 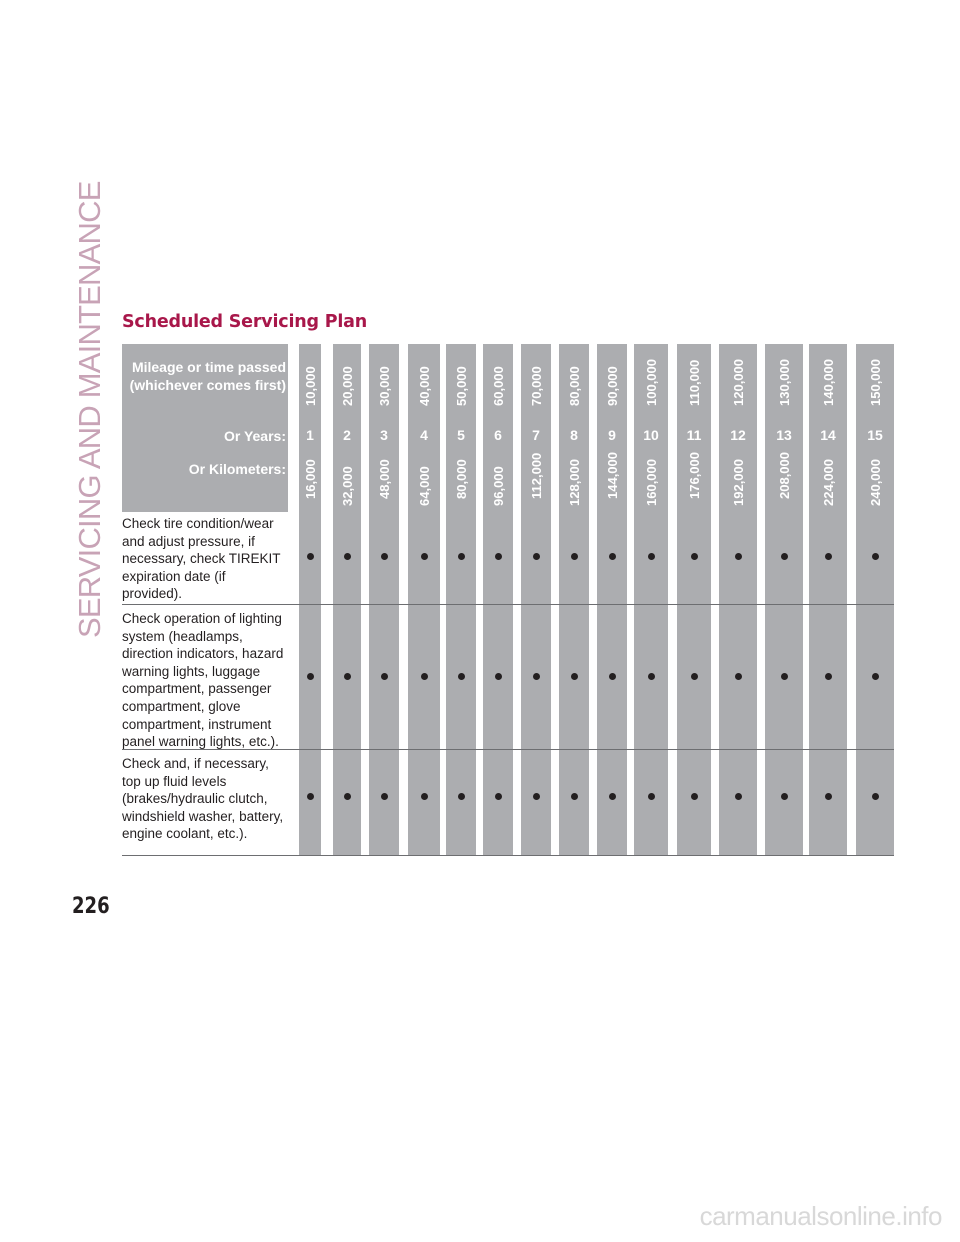 I want to click on watermark: carmanualsonline.info, so click(x=821, y=1216).